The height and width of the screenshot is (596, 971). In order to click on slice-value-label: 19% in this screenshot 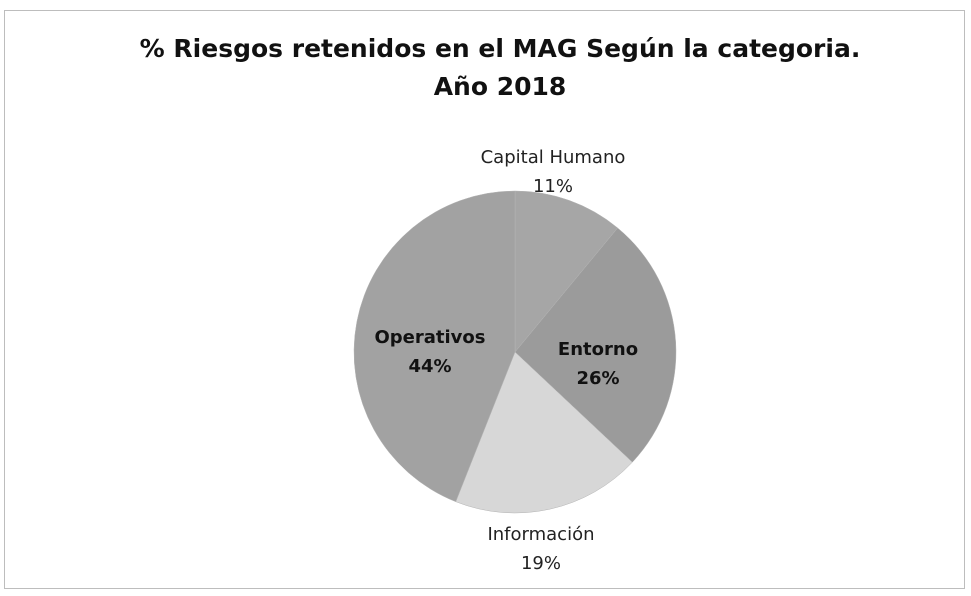, I will do `click(541, 563)`.